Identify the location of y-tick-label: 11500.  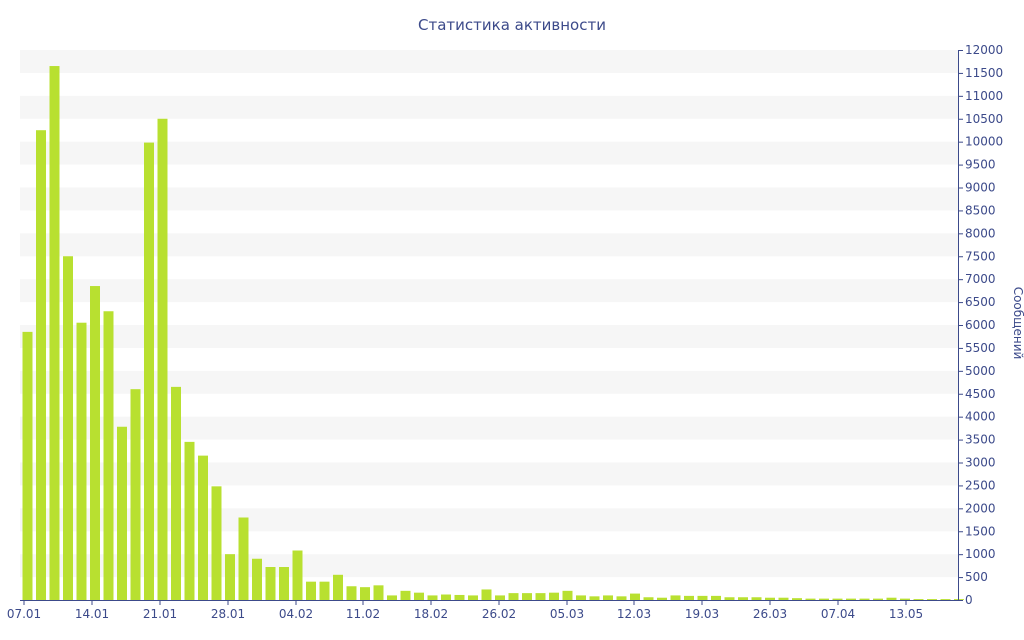
(984, 73).